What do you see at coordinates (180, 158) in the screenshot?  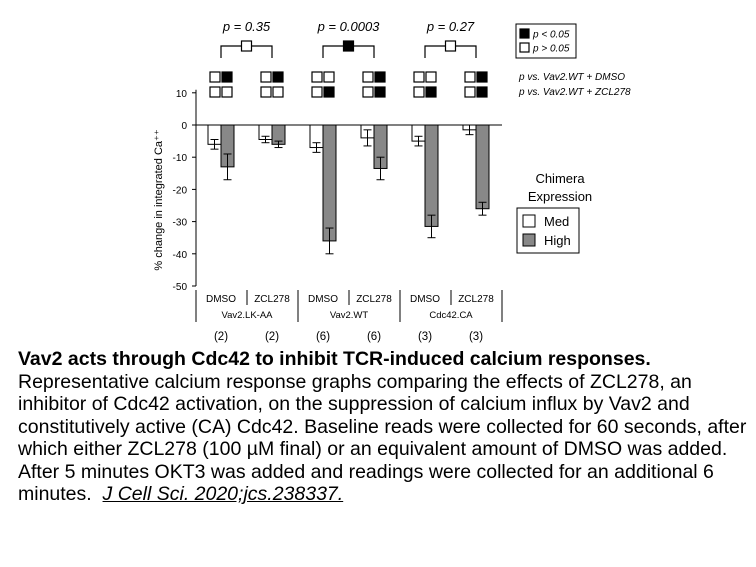 I see `y-tick-label: -10` at bounding box center [180, 158].